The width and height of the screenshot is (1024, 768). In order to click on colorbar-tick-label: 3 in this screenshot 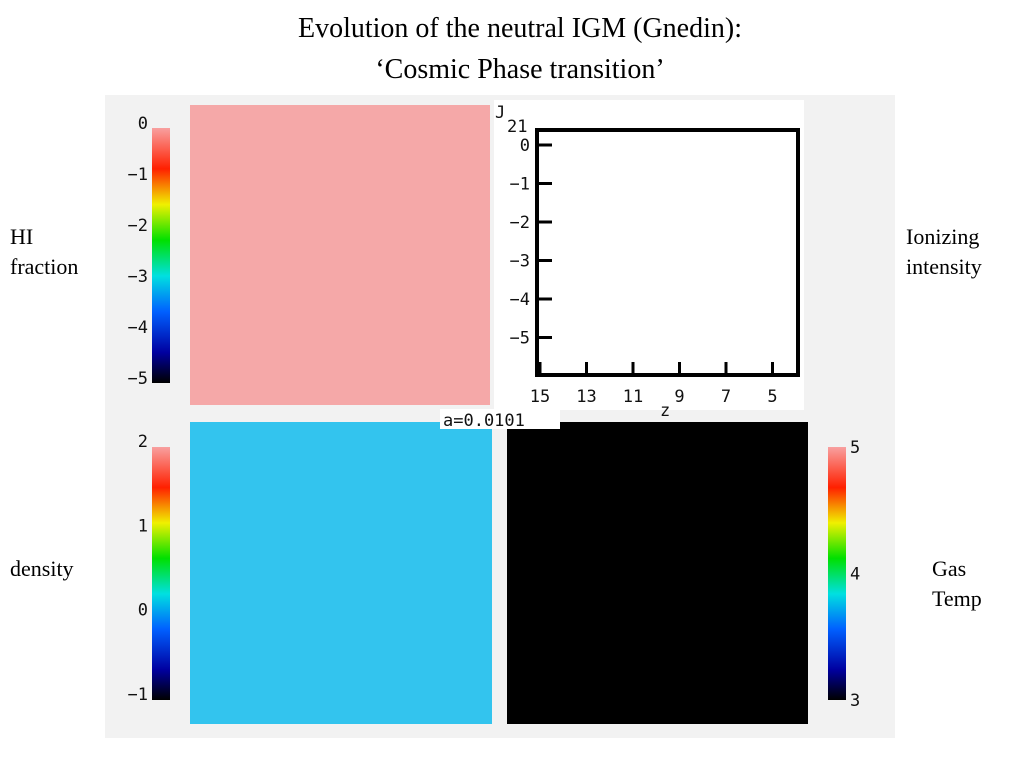, I will do `click(855, 701)`.